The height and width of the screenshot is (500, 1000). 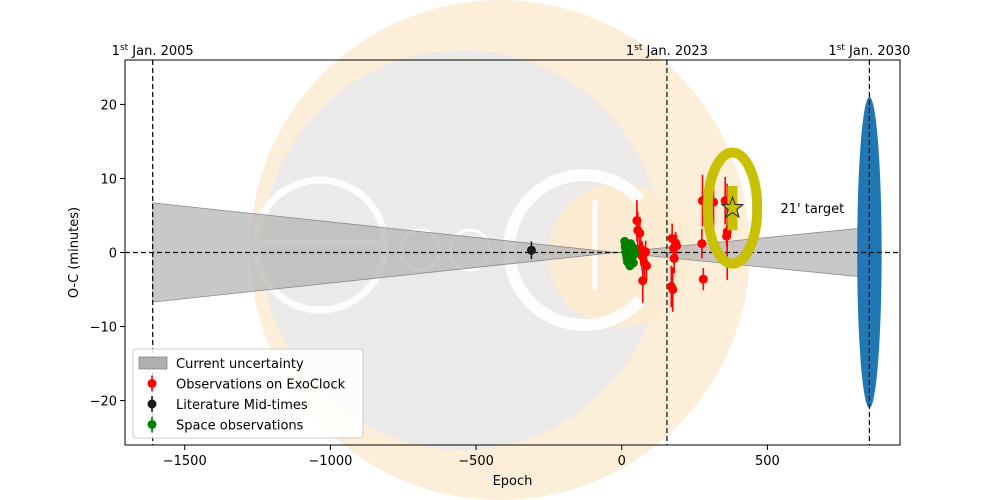 I want to click on y-axis-label: O-C (minutes), so click(x=74, y=252).